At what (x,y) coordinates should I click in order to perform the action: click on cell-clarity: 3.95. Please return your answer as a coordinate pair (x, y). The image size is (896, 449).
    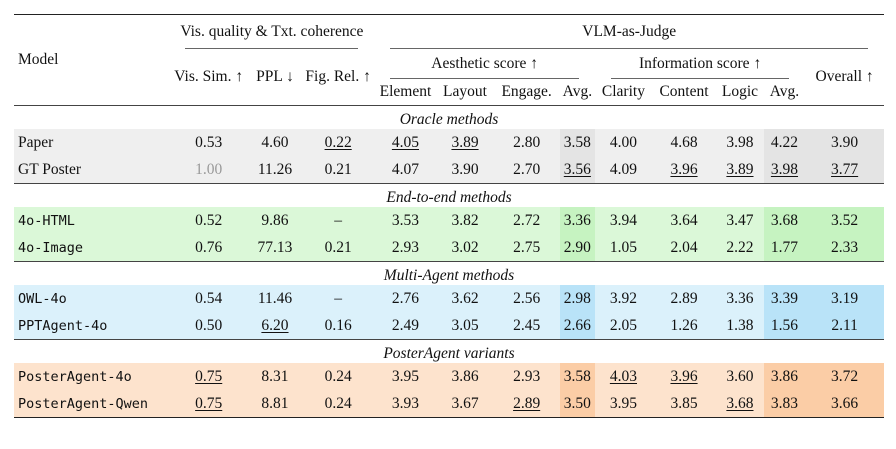
    Looking at the image, I should click on (623, 404).